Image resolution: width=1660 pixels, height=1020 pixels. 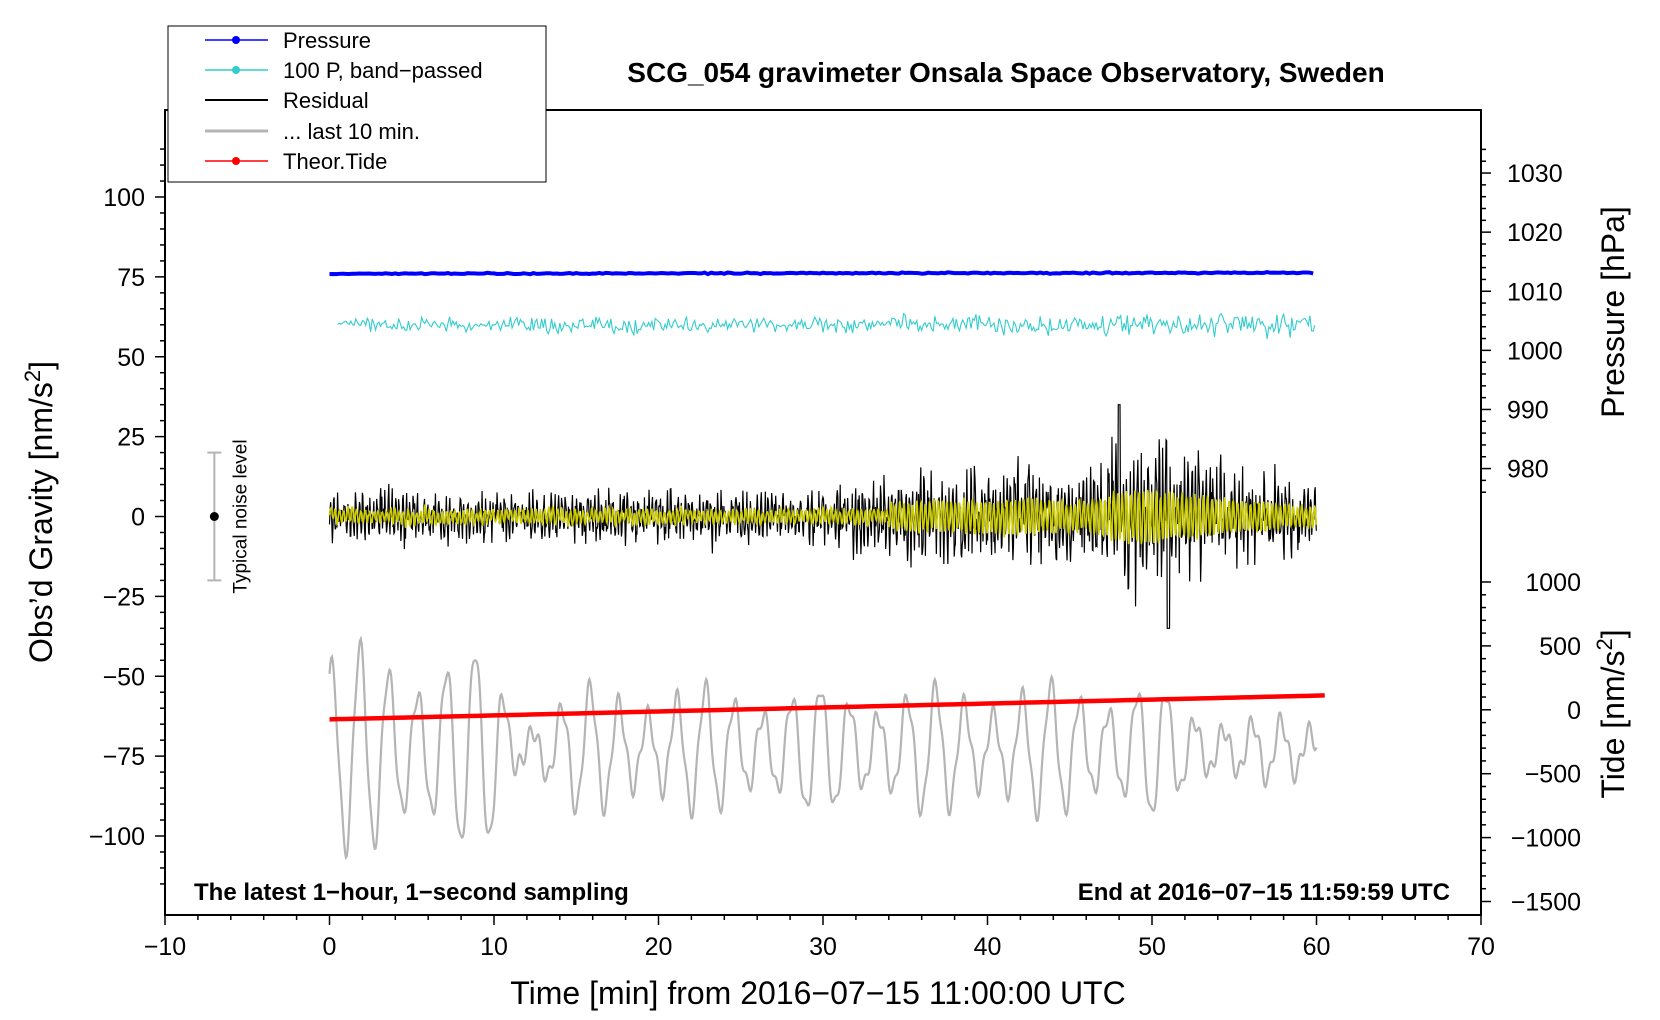 What do you see at coordinates (124, 677) in the screenshot?
I see `y-tick-label: −50` at bounding box center [124, 677].